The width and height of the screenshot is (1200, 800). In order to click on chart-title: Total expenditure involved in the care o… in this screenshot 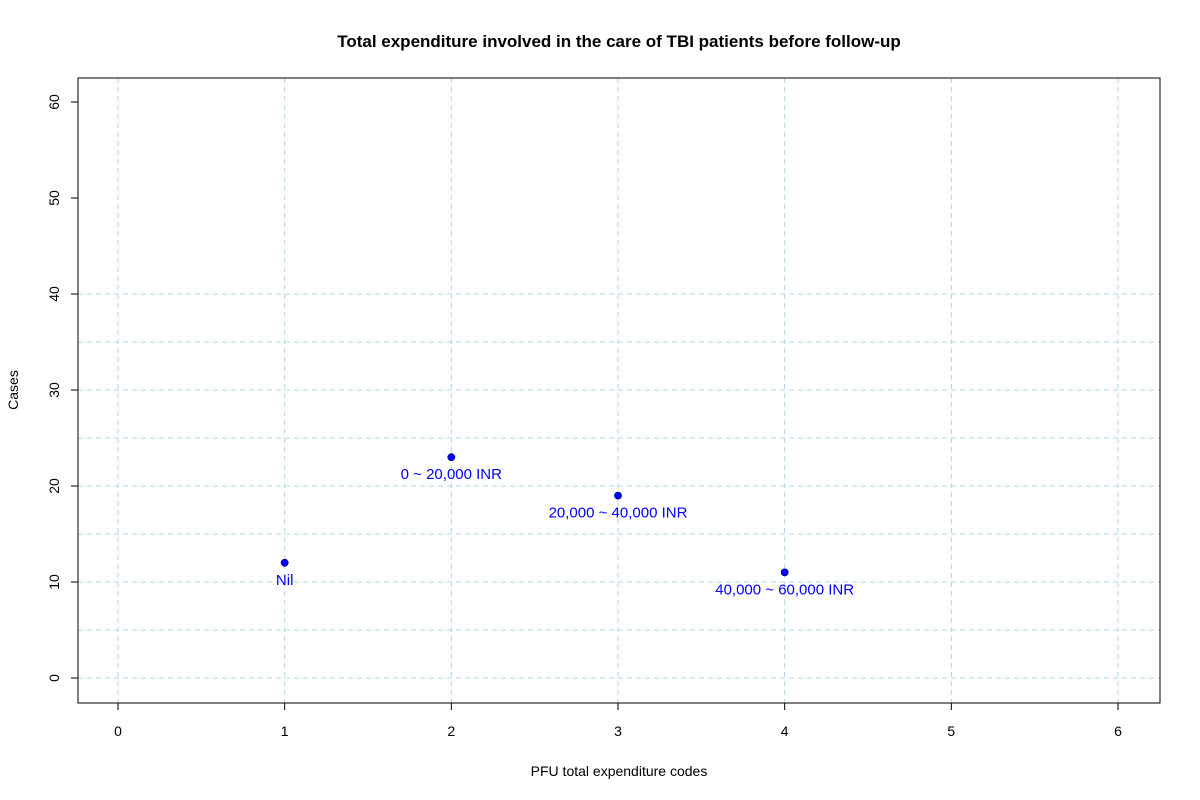, I will do `click(619, 41)`.